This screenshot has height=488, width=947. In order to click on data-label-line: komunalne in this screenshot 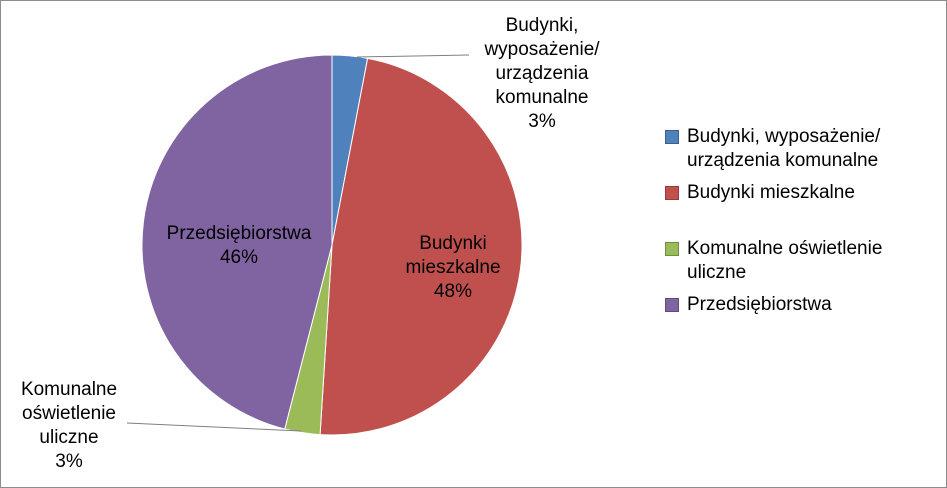, I will do `click(542, 97)`.